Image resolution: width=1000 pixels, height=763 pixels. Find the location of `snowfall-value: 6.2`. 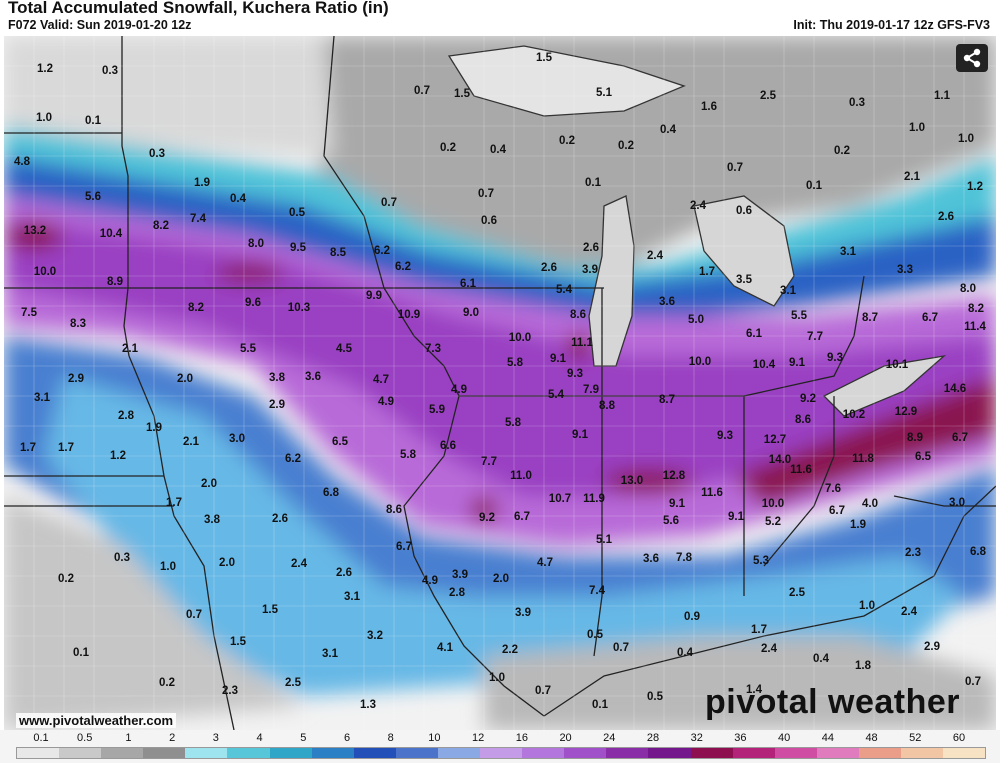

snowfall-value: 6.2 is located at coordinates (403, 267).